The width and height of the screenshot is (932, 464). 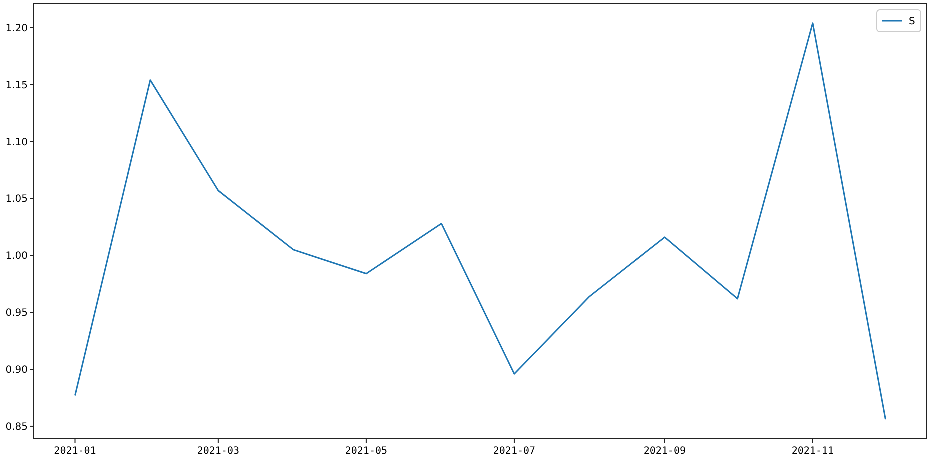 What do you see at coordinates (17, 142) in the screenshot?
I see `y-tick-label: 1.10` at bounding box center [17, 142].